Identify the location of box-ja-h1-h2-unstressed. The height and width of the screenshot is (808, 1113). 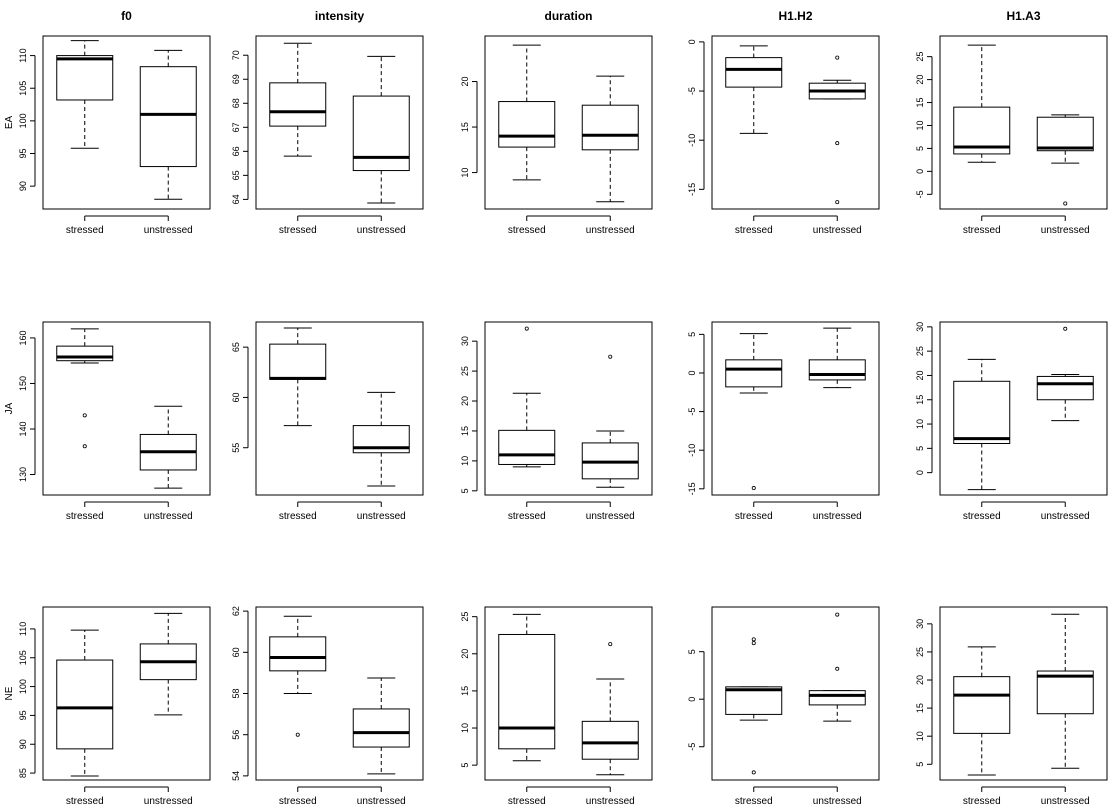
(837, 370).